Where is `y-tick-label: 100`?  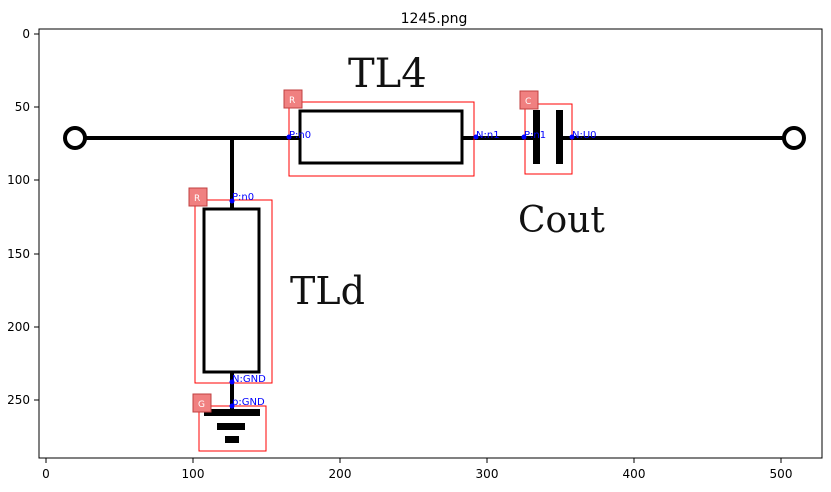
y-tick-label: 100 is located at coordinates (18, 180).